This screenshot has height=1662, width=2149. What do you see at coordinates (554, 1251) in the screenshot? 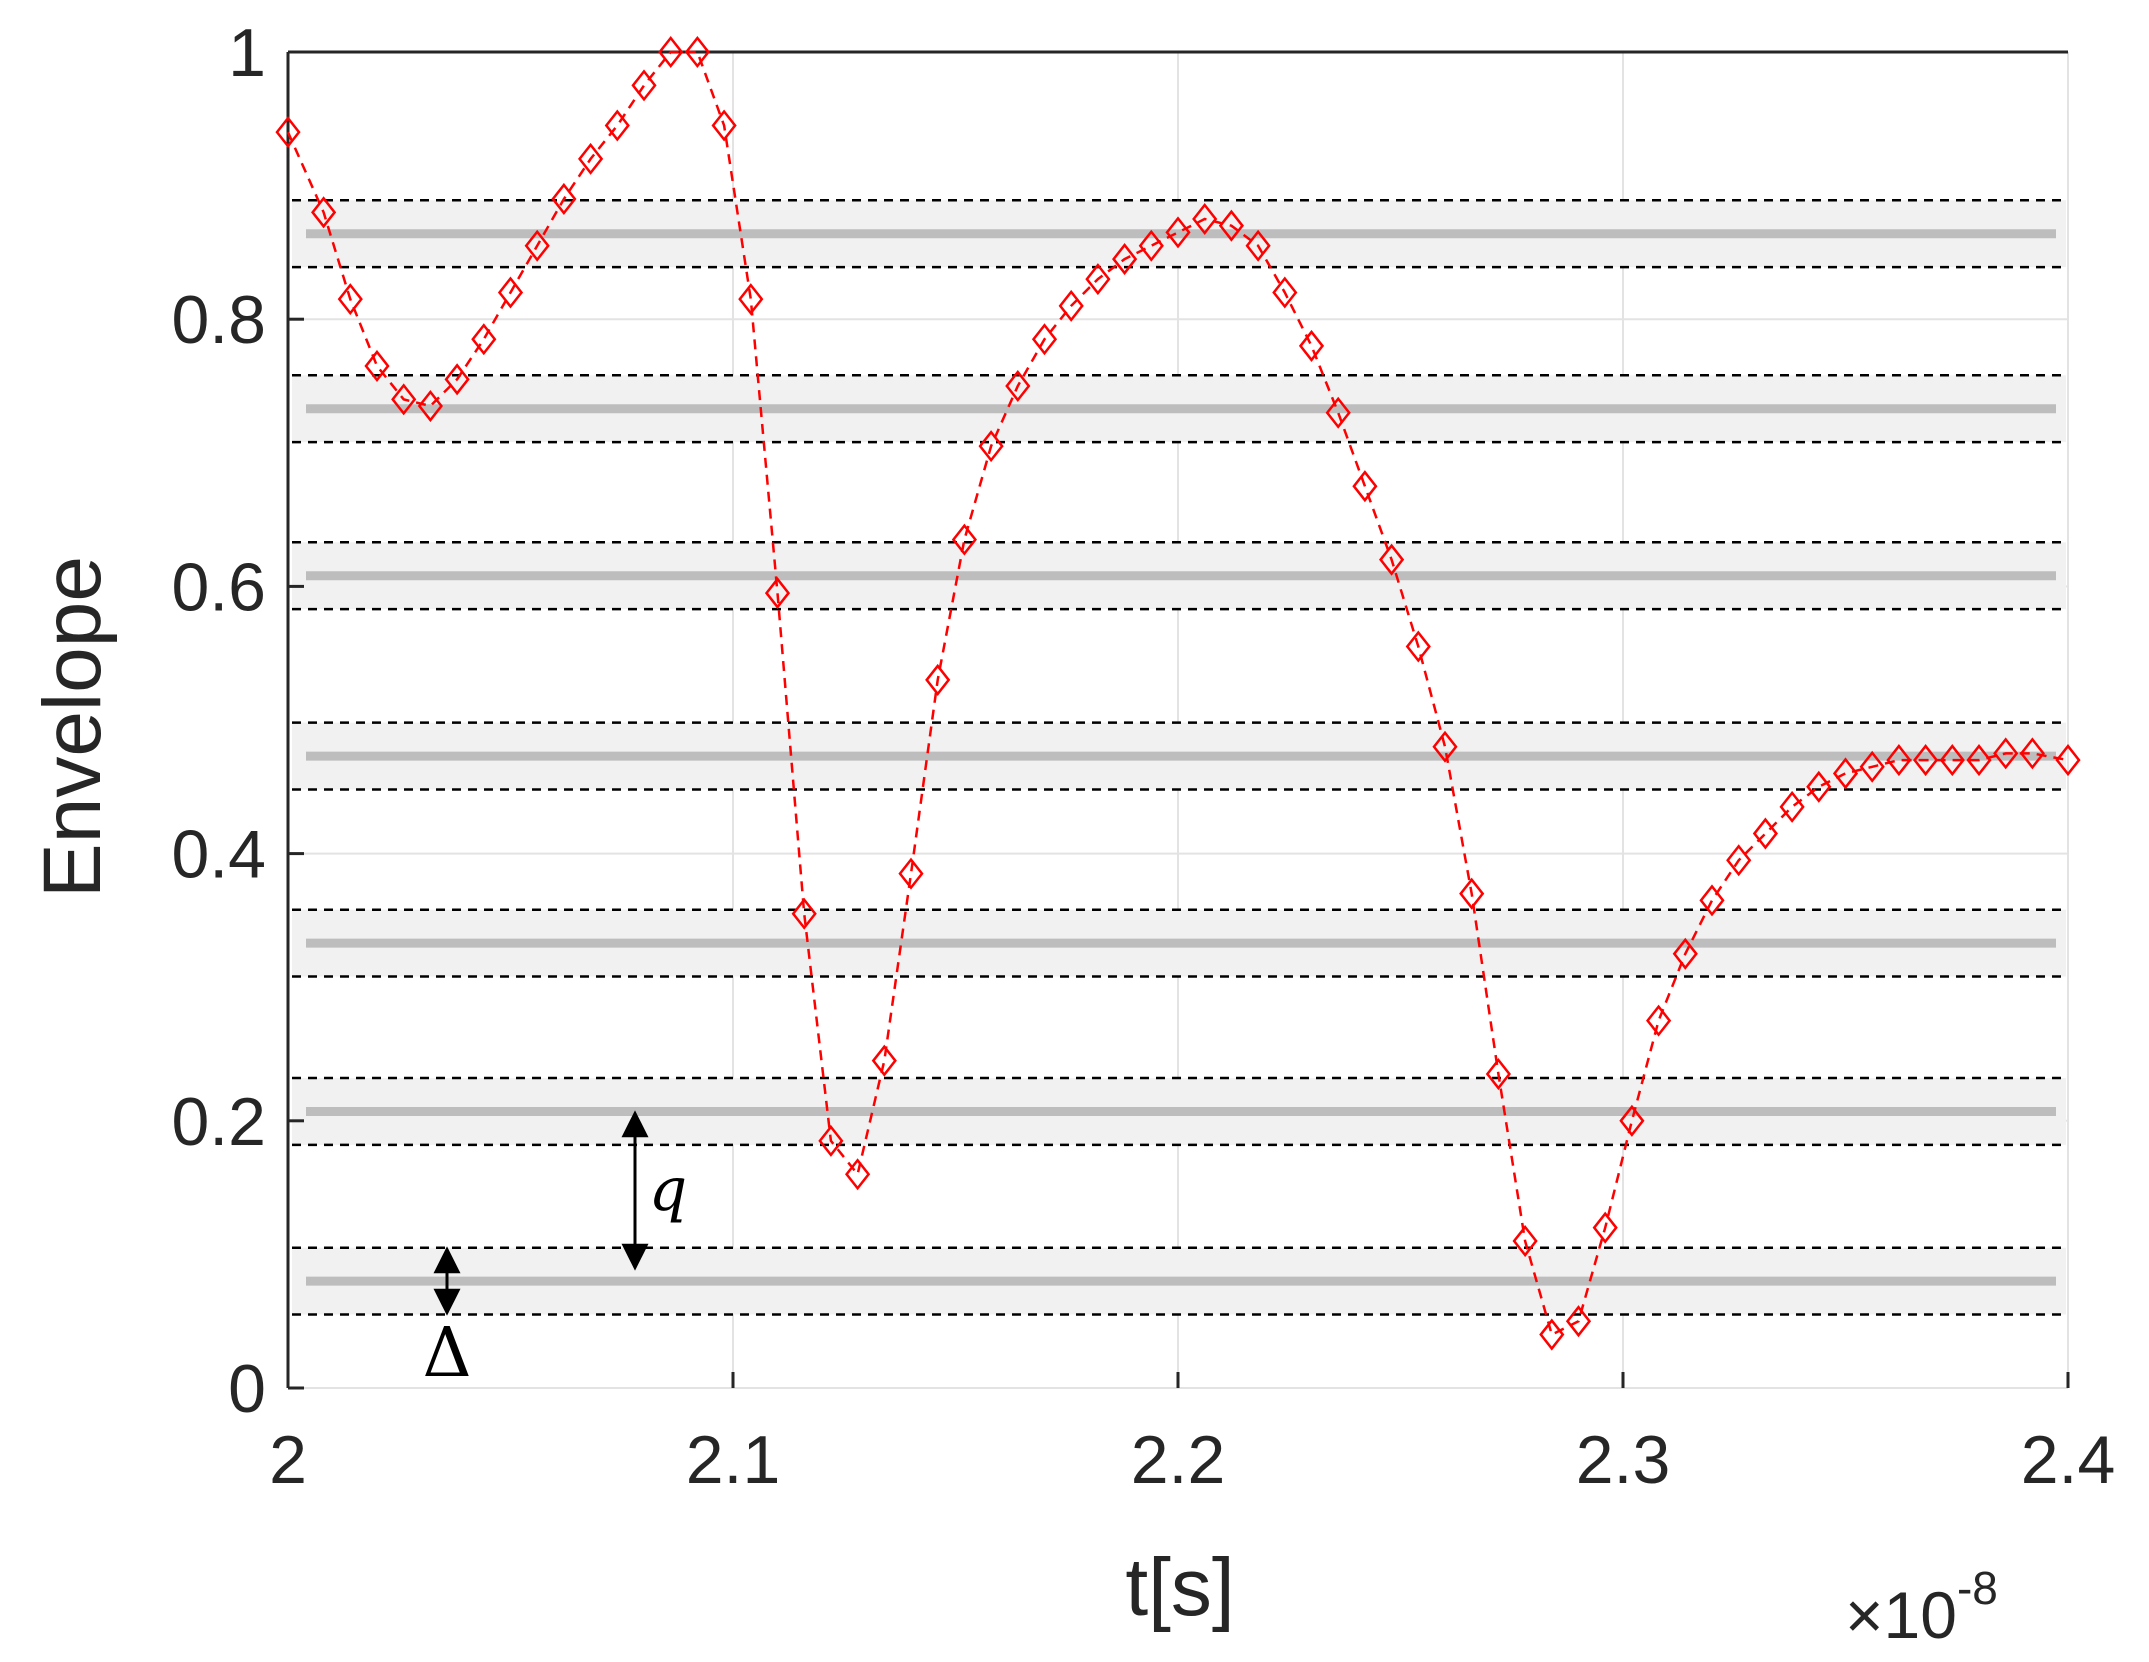
I see `annotations: q Δ` at bounding box center [554, 1251].